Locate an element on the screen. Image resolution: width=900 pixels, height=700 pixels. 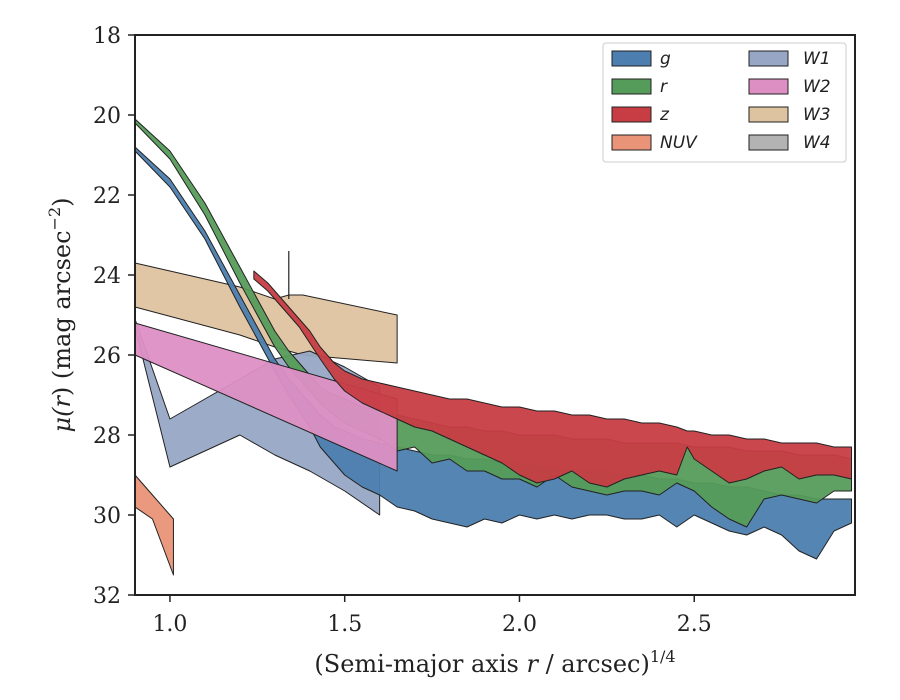
legend-label-w1: W1 is located at coordinates (817, 59).